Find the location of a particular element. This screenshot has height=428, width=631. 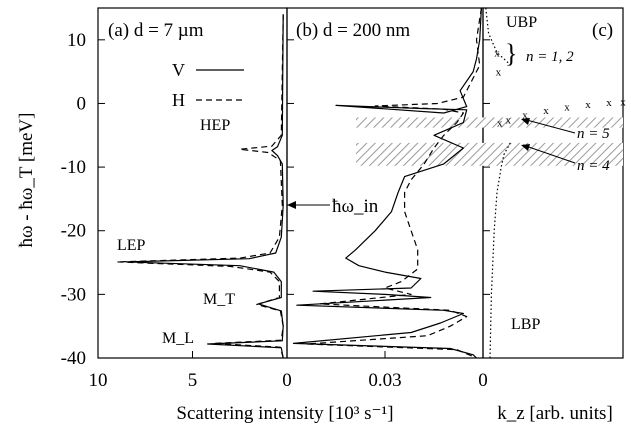

x-axis-label-kz: k_z [arb. units] is located at coordinates (555, 413).